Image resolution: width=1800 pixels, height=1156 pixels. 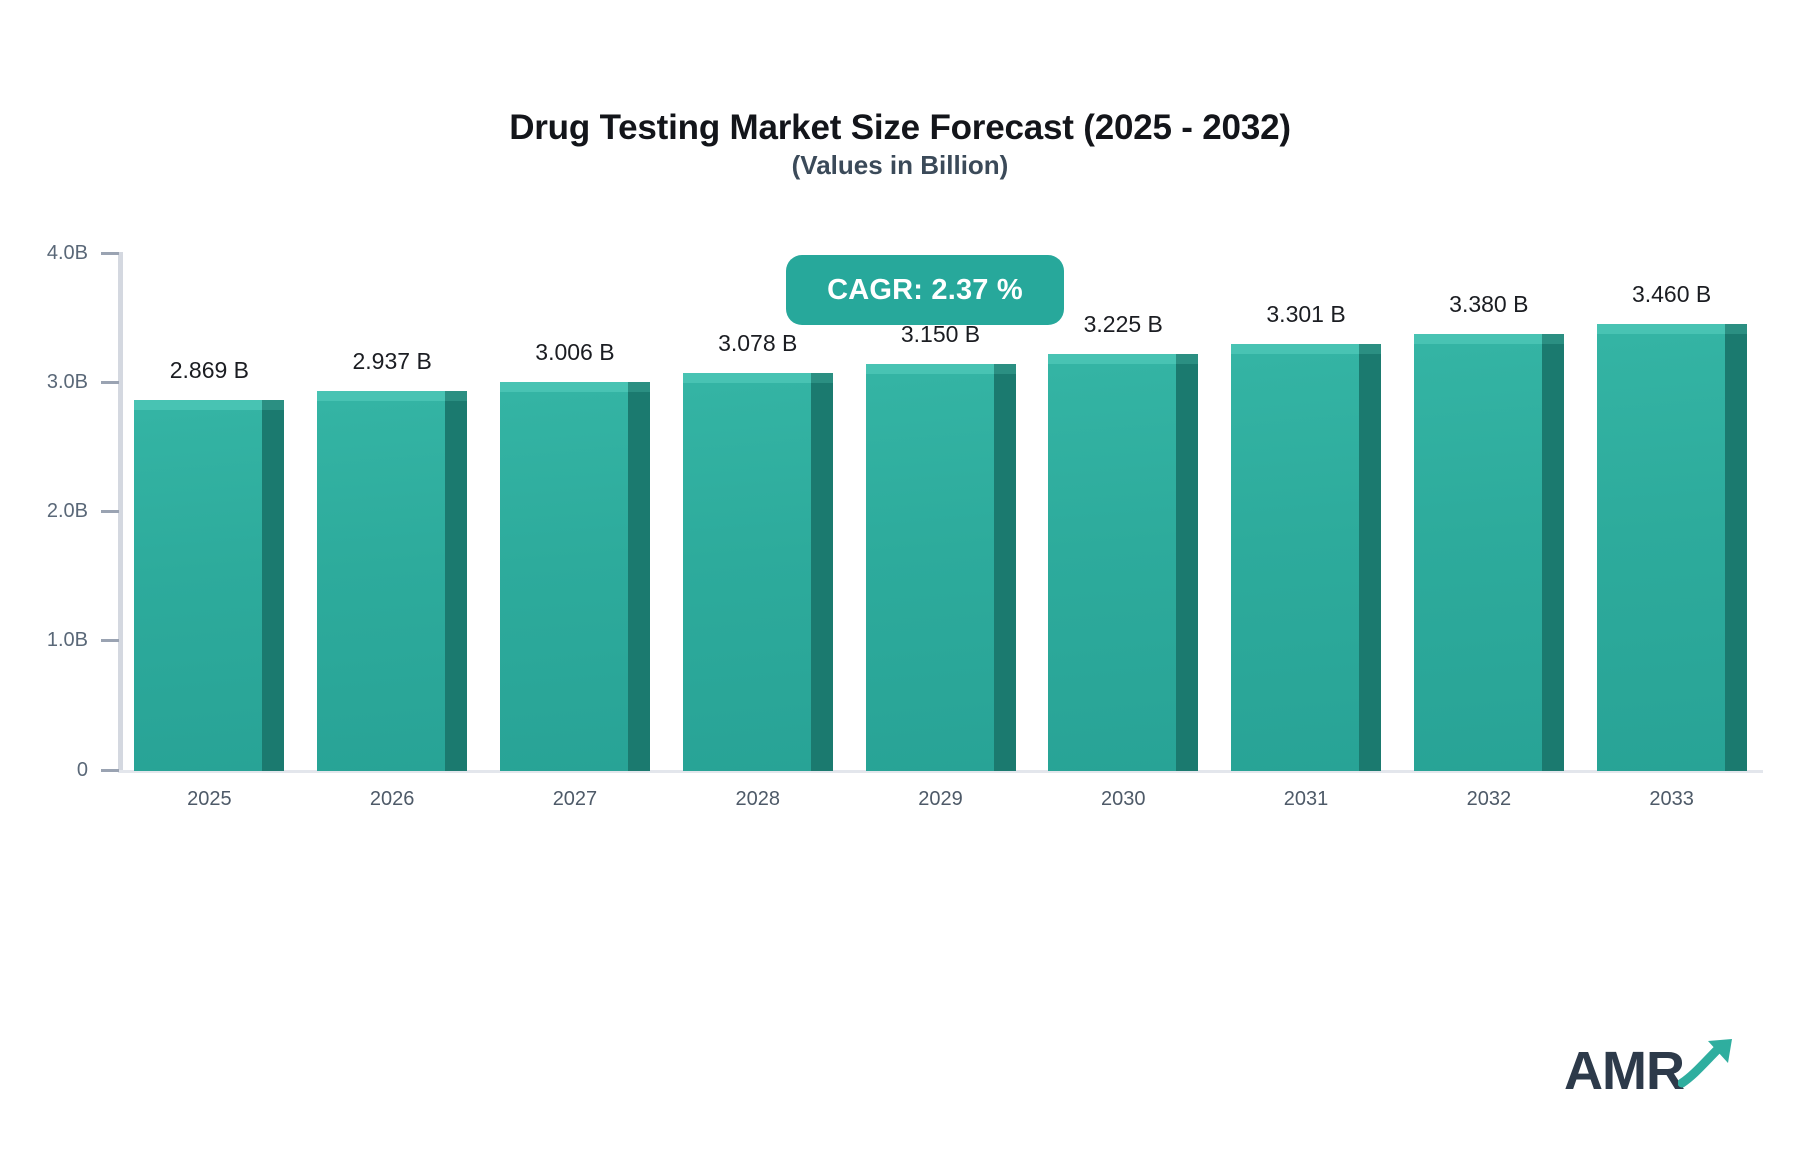 What do you see at coordinates (209, 799) in the screenshot?
I see `x-axis-label: 2025` at bounding box center [209, 799].